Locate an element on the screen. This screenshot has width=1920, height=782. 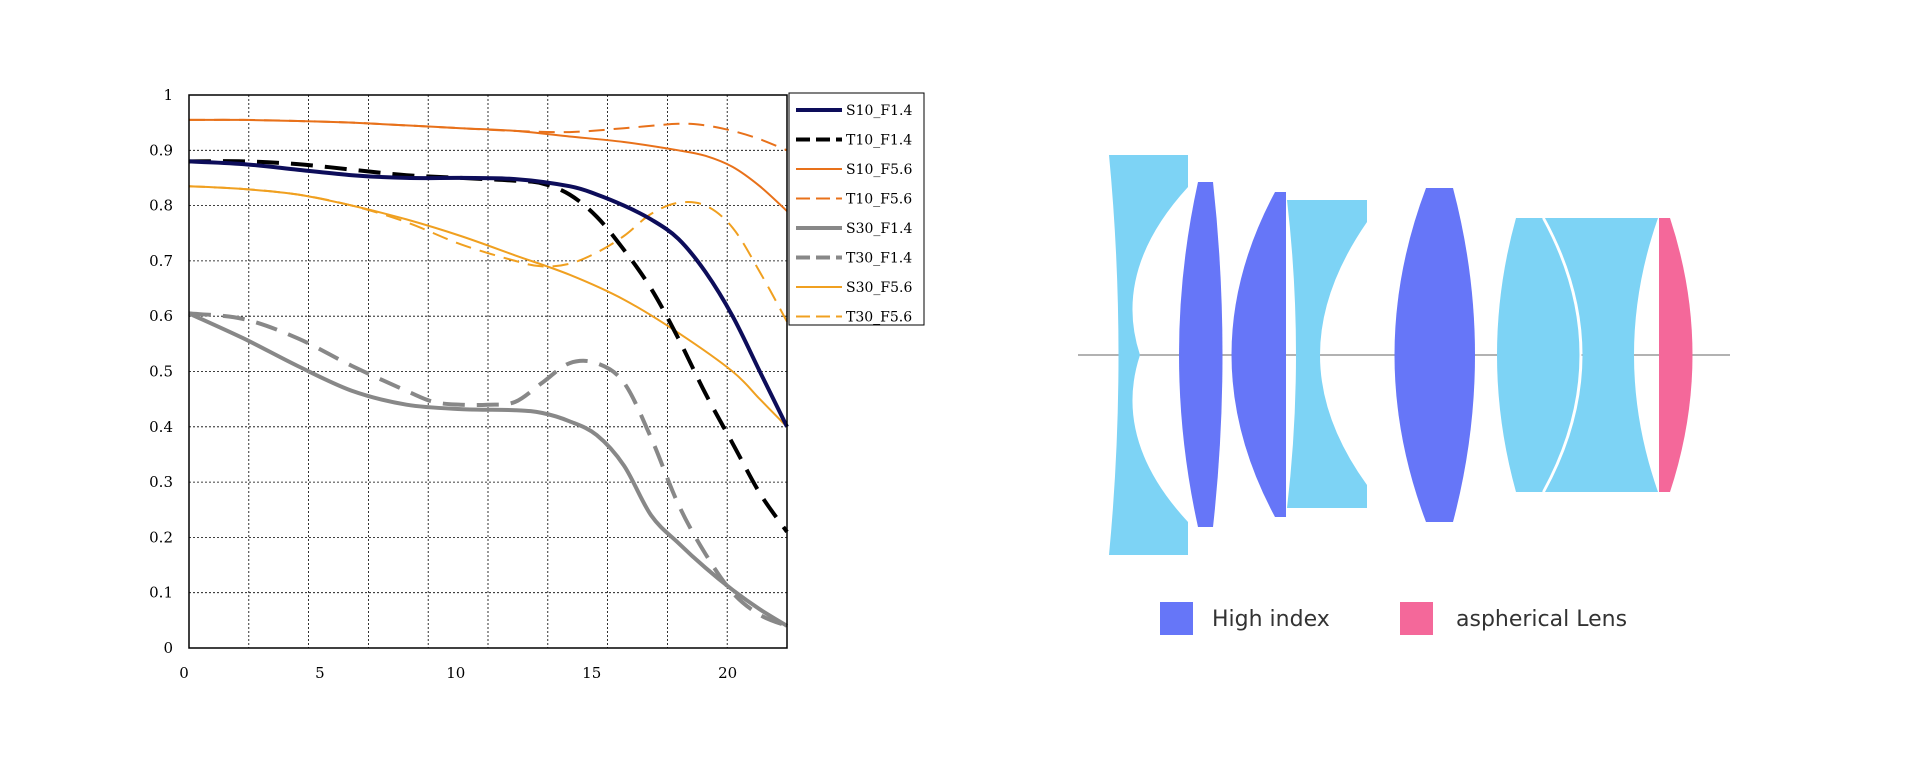
lens-element-7-concave is located at coordinates (1601, 355).